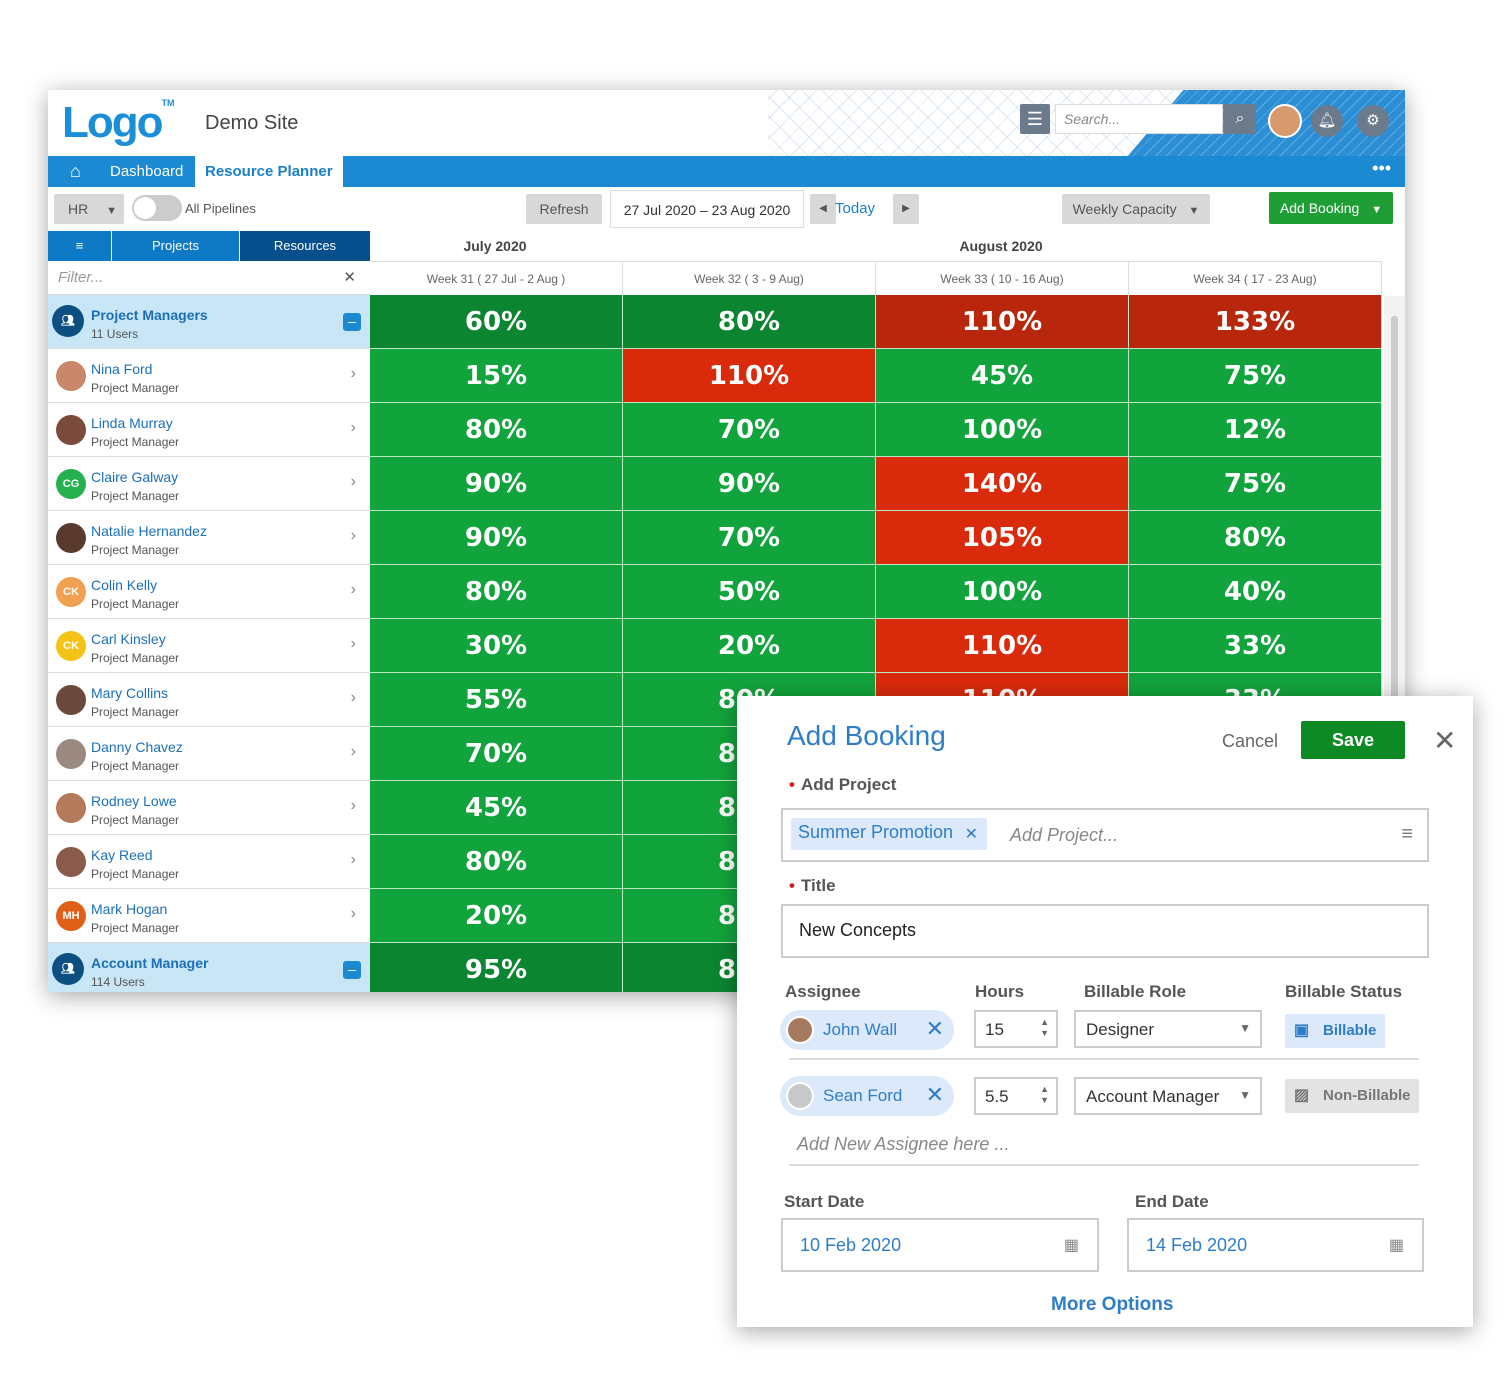 This screenshot has height=1374, width=1510. Describe the element at coordinates (1168, 1029) in the screenshot. I see `role-select: Designer ▼` at that location.